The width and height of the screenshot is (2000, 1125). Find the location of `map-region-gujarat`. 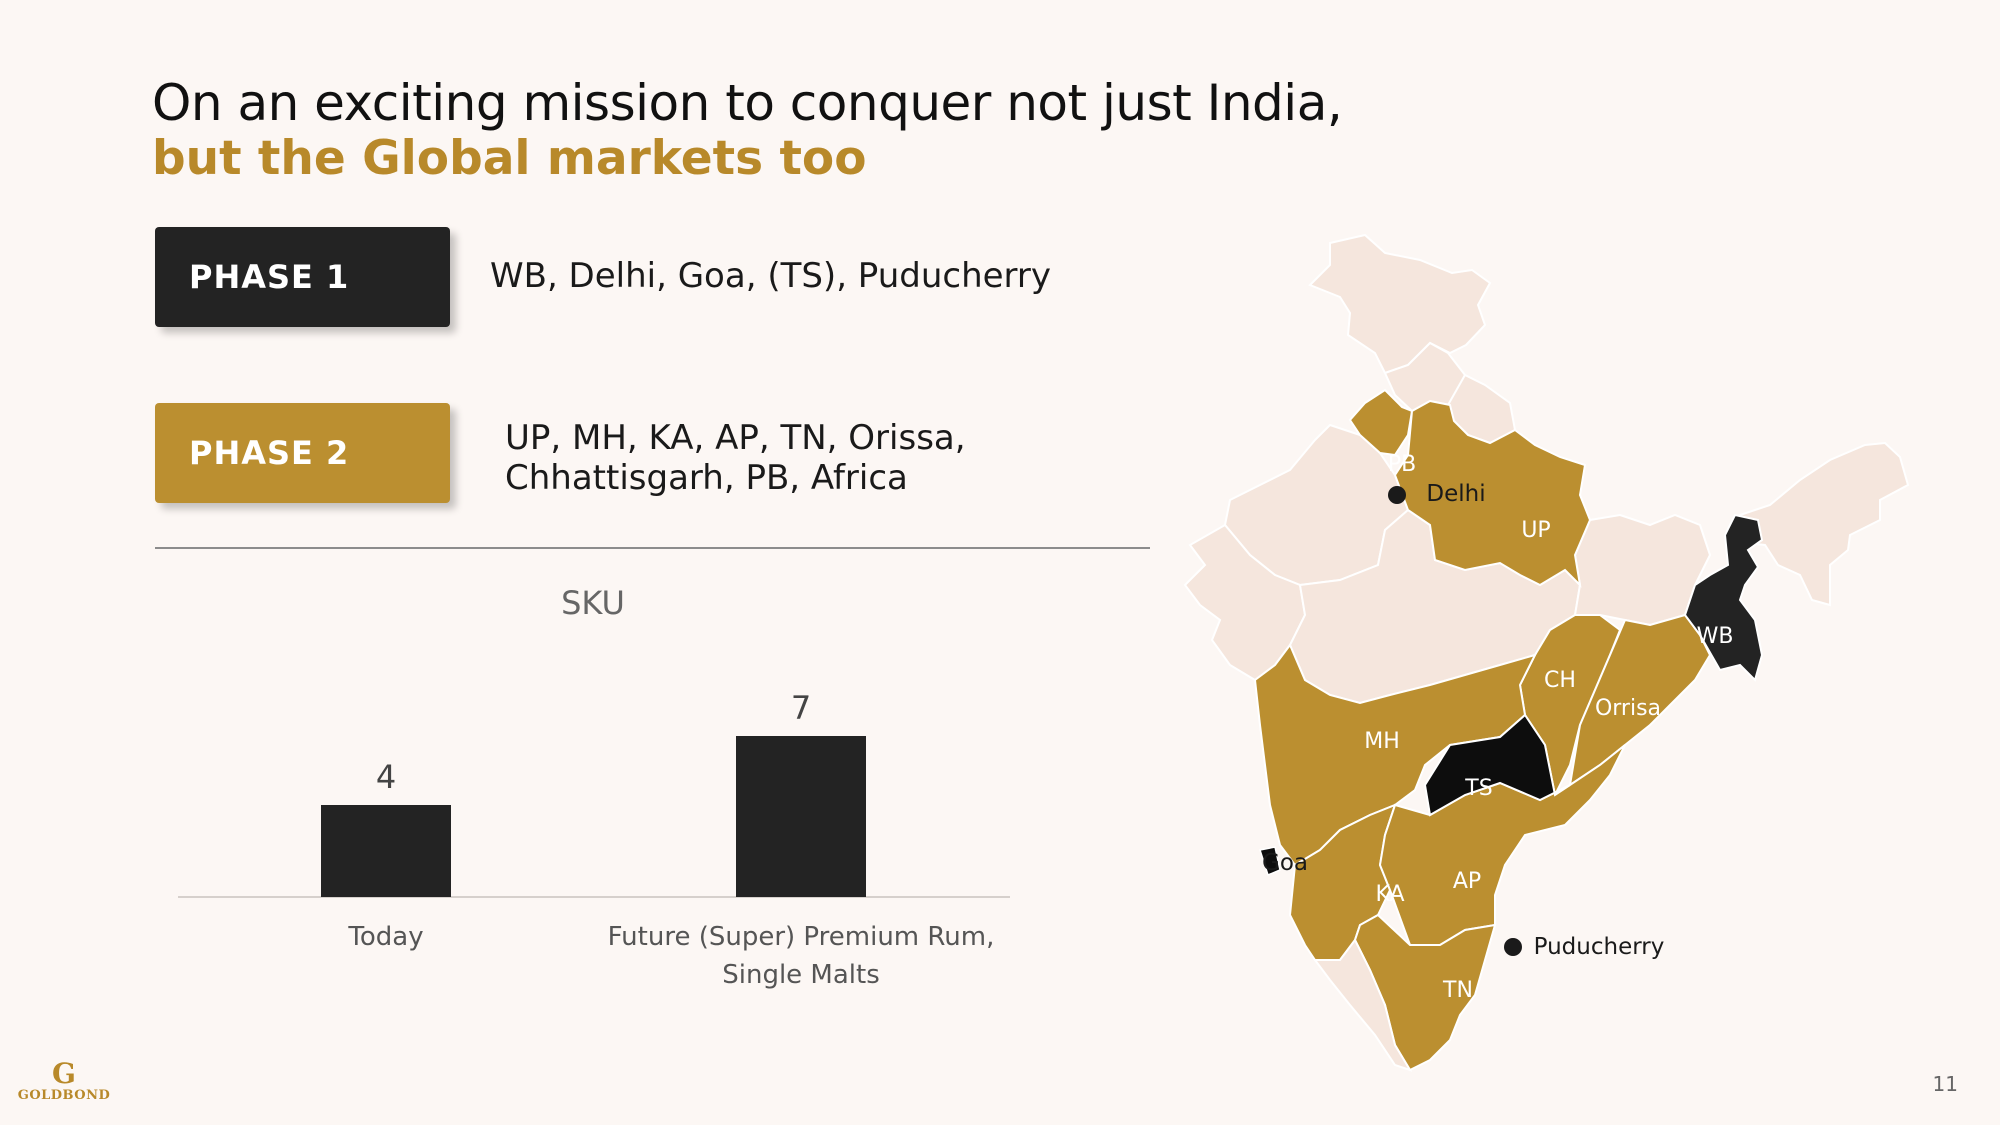

map-region-gujarat is located at coordinates (1245, 602).